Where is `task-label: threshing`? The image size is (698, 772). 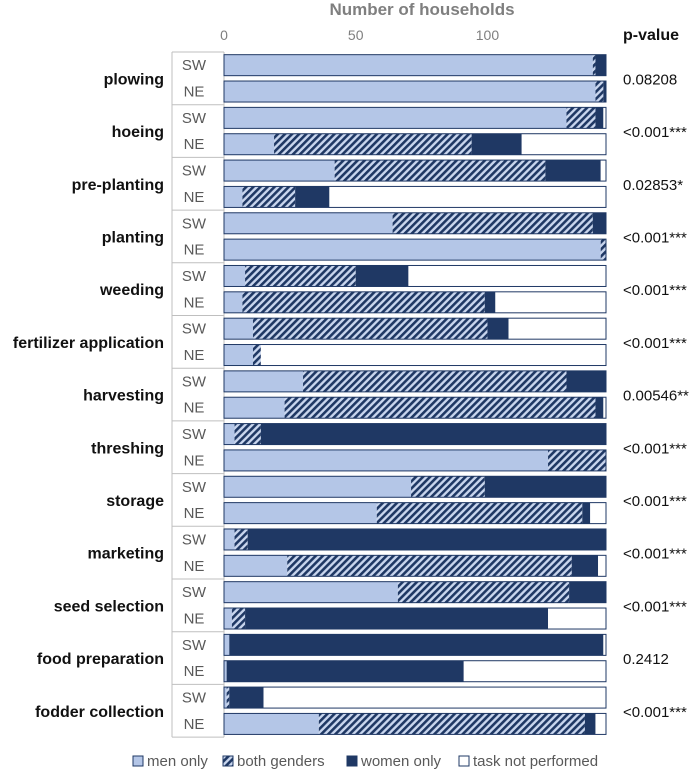 task-label: threshing is located at coordinates (127, 448).